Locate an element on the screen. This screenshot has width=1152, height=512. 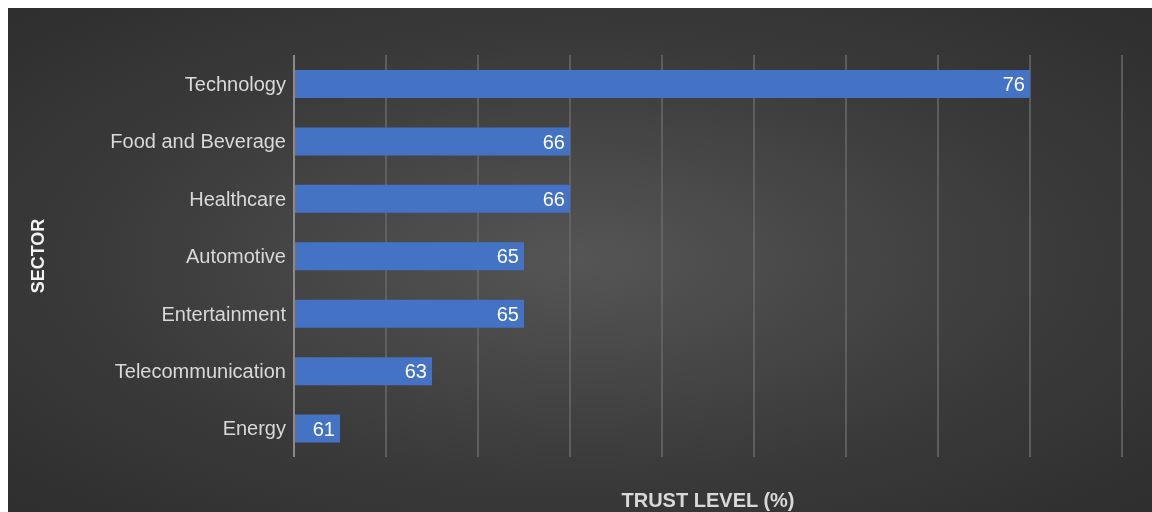
data-label: 61 is located at coordinates (323, 428).